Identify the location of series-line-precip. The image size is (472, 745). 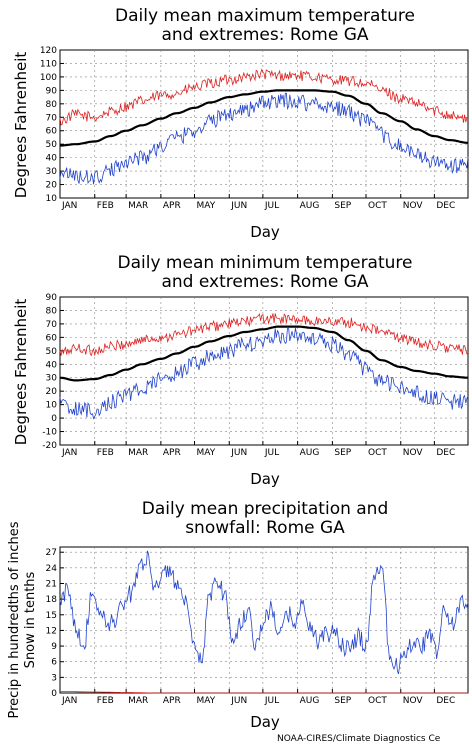
(264, 612).